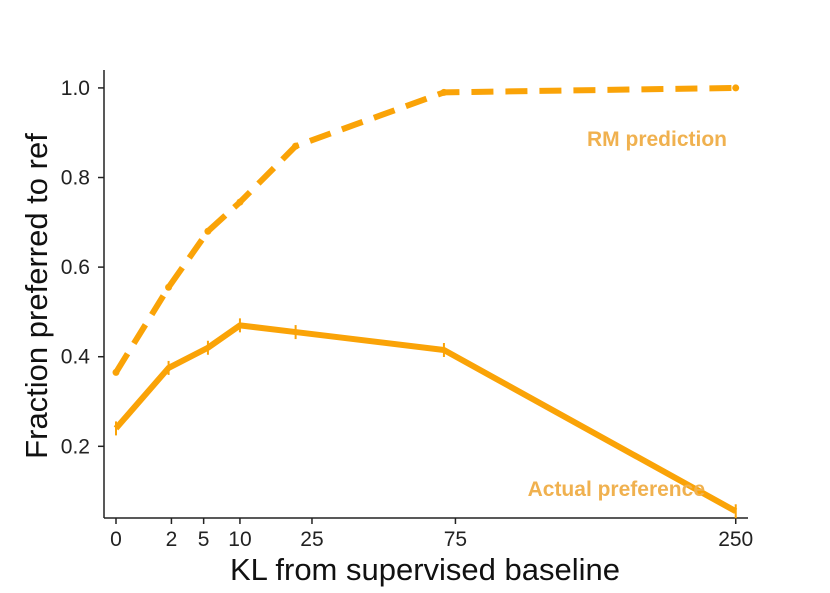 This screenshot has width=830, height=593. What do you see at coordinates (735, 539) in the screenshot?
I see `x-tick-label: 250` at bounding box center [735, 539].